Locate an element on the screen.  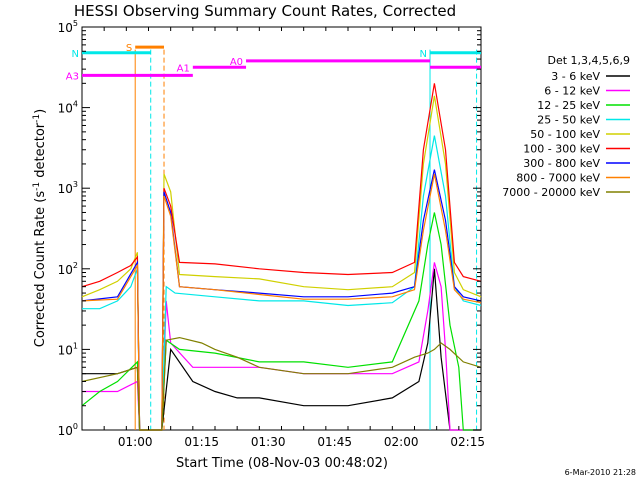
y-tick-label: 10³ is located at coordinates (68, 188).